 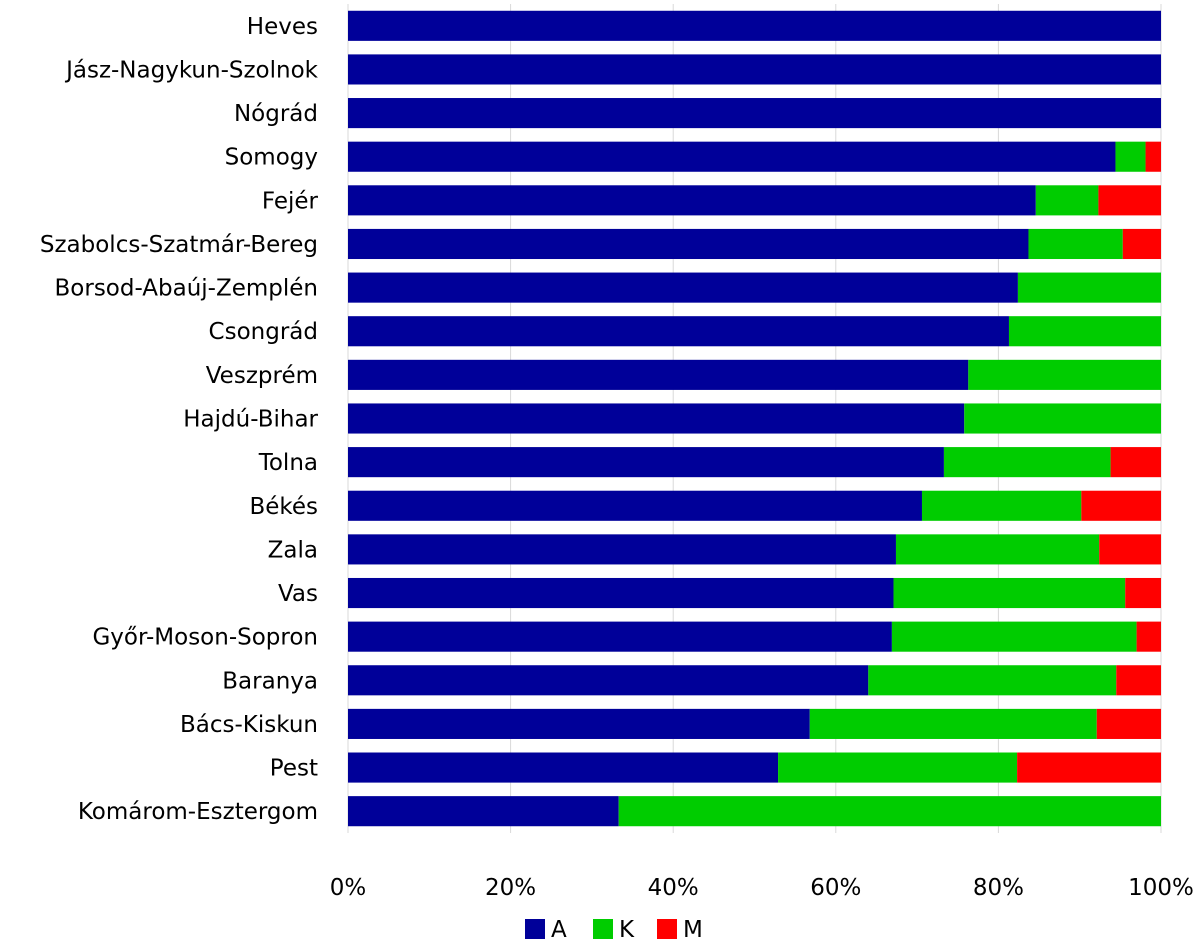 What do you see at coordinates (276, 114) in the screenshot?
I see `category-label: Nógrád` at bounding box center [276, 114].